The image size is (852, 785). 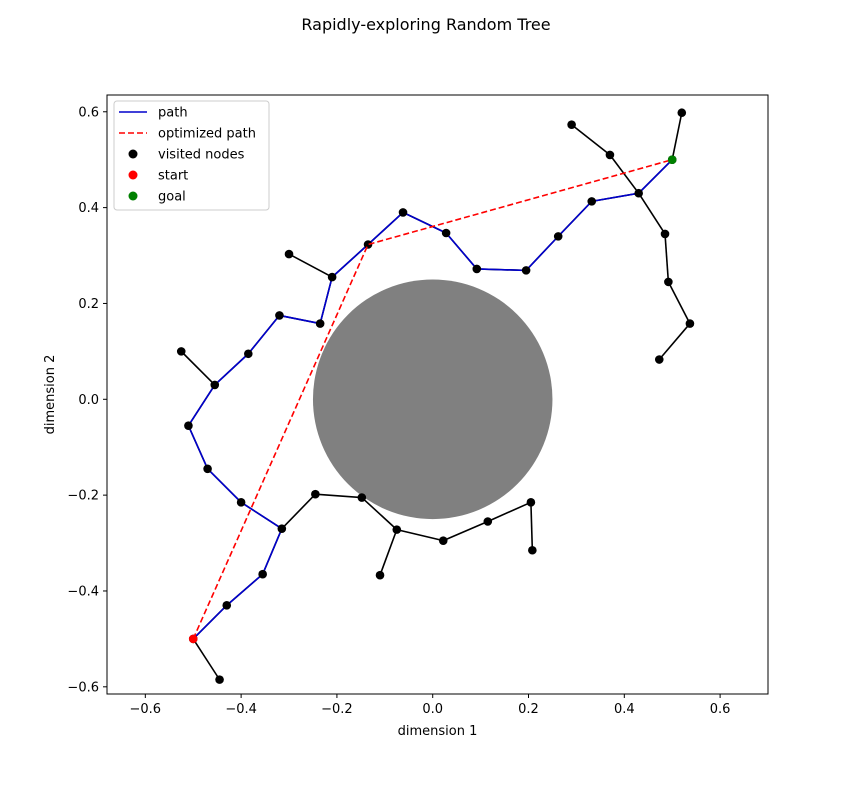 I want to click on x-axis: −0.6 −0.4 −0.2 0.0 0.2 0.4 0.6, so click(x=430, y=705).